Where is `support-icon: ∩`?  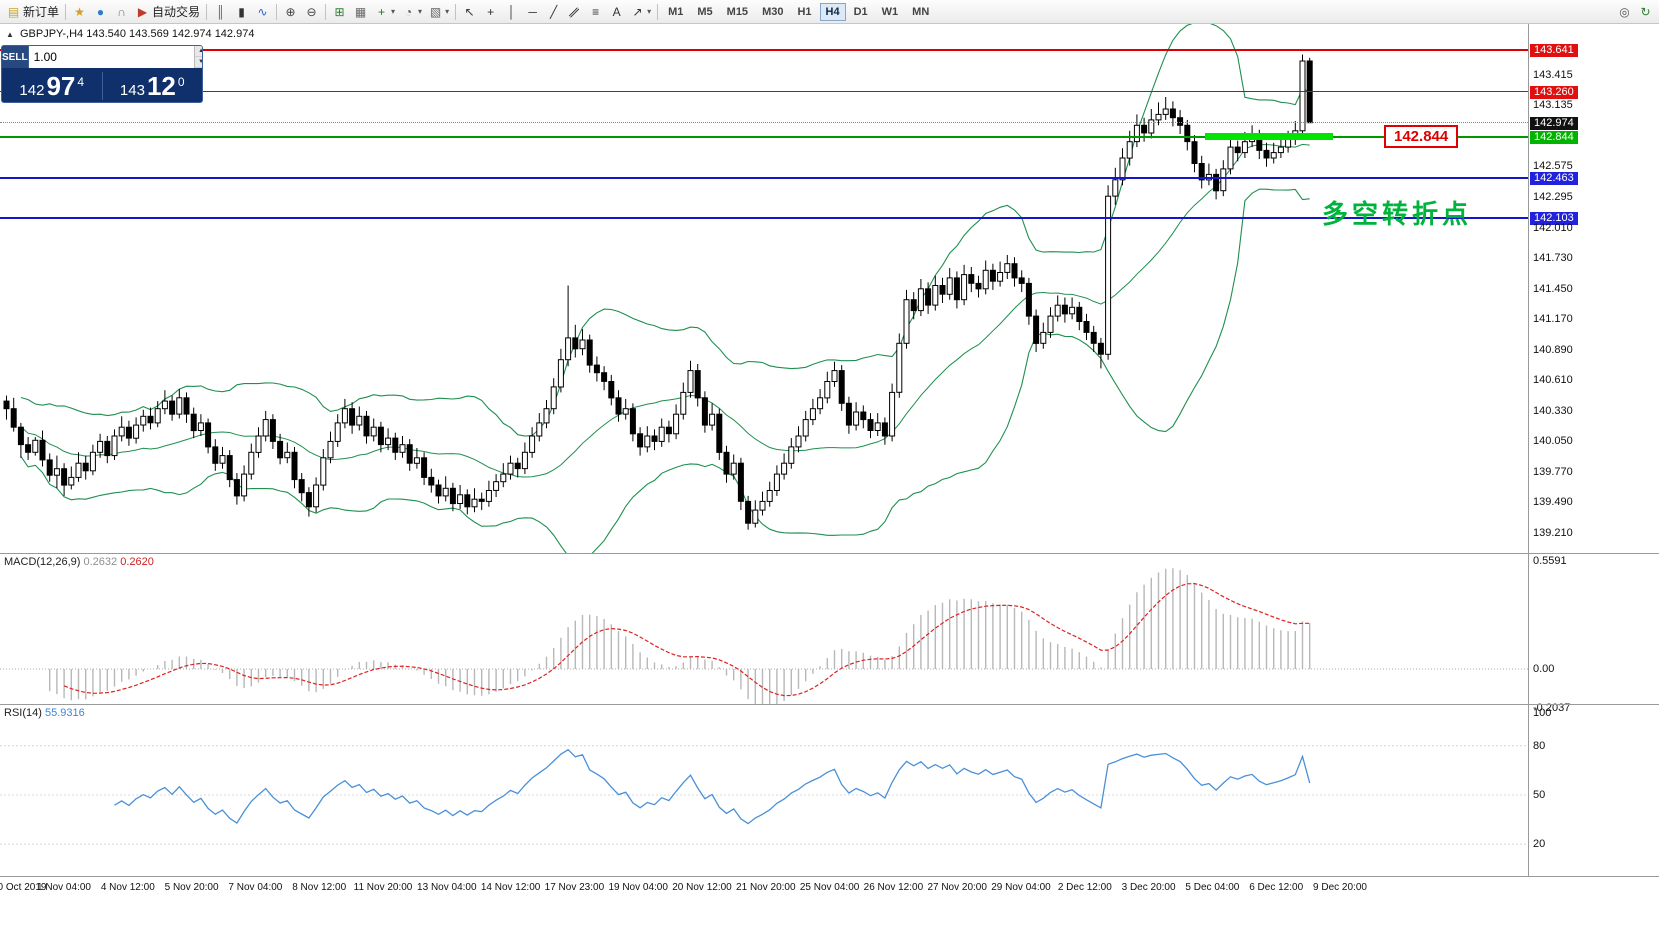 support-icon: ∩ is located at coordinates (121, 11).